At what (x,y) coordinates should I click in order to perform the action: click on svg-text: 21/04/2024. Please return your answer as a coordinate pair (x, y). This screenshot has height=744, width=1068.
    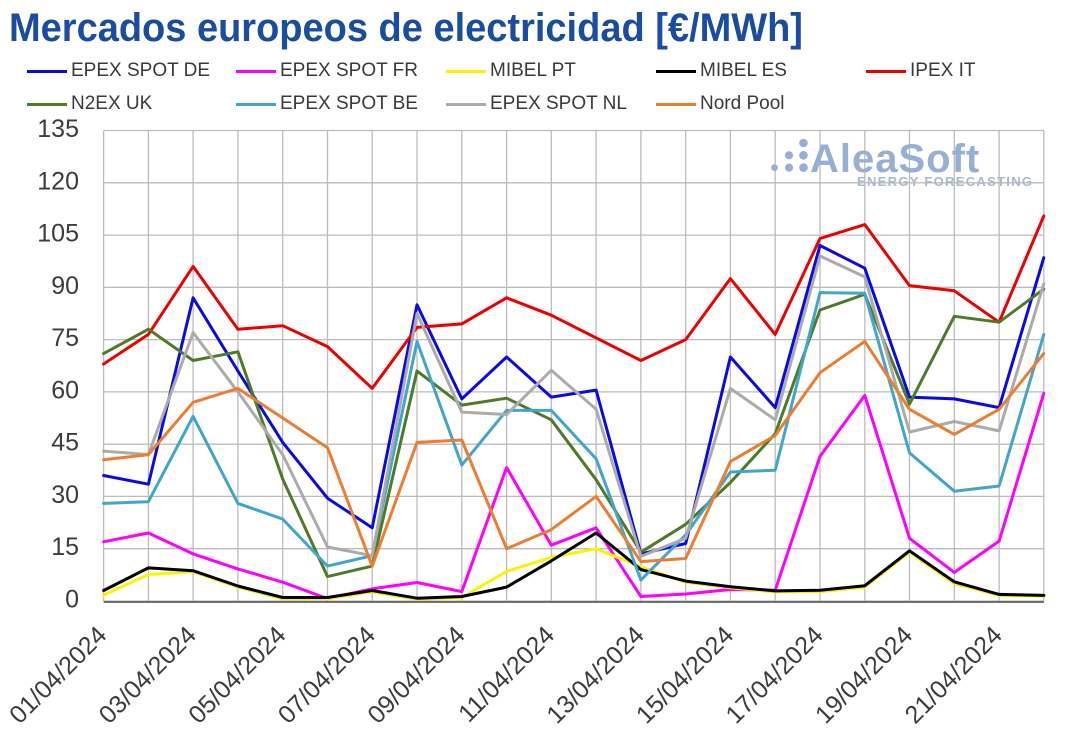
    Looking at the image, I should click on (954, 675).